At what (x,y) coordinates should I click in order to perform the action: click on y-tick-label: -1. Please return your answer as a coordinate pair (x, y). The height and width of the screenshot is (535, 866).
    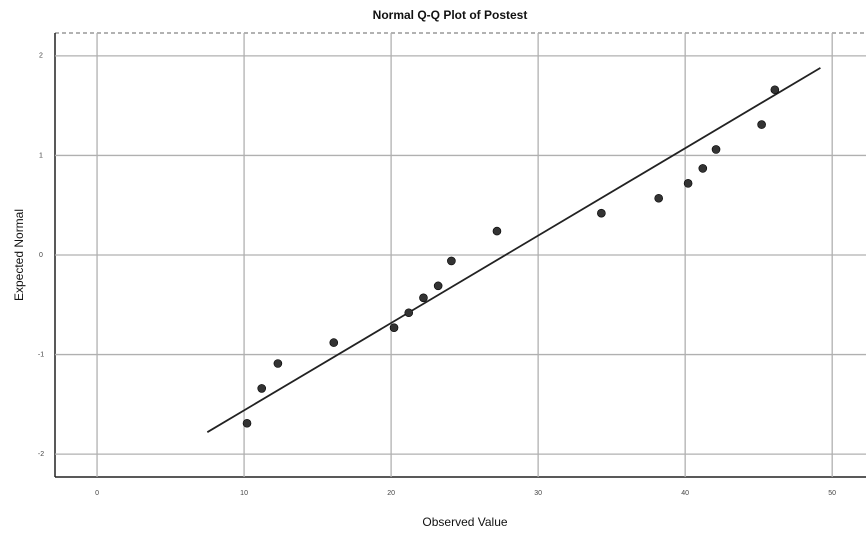
    Looking at the image, I should click on (41, 354).